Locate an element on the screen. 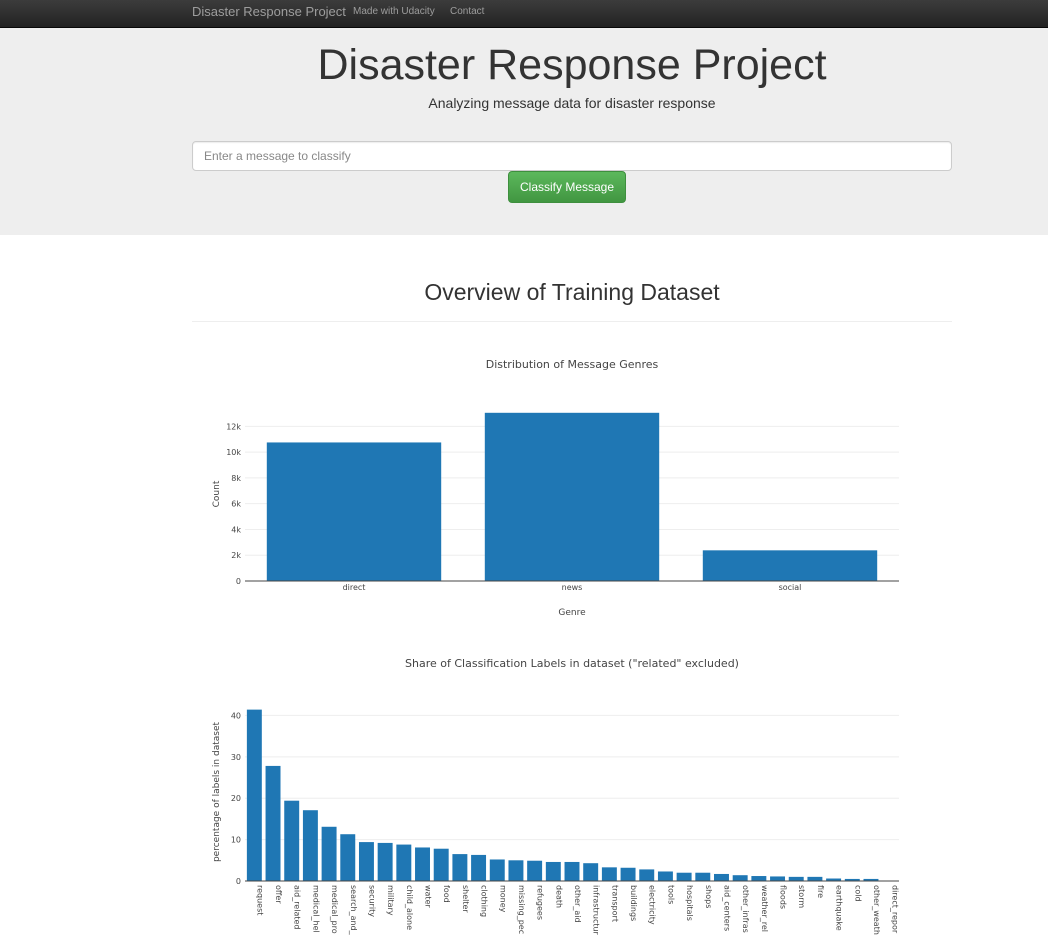 Image resolution: width=1048 pixels, height=952 pixels. x-tick-label: social is located at coordinates (790, 587).